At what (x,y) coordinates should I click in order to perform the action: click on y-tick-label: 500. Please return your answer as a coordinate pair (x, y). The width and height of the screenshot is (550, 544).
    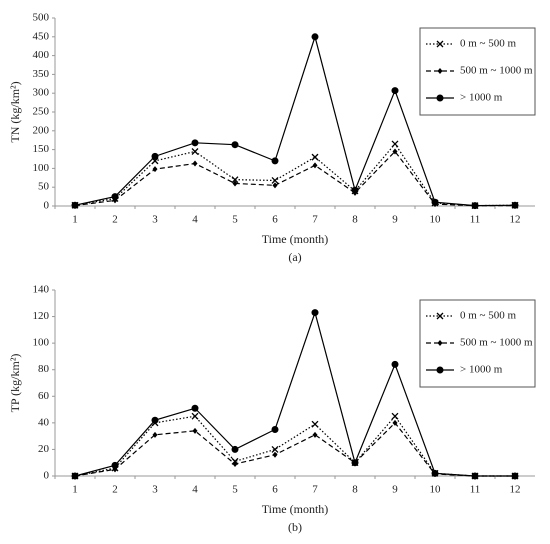
    Looking at the image, I should click on (41, 18).